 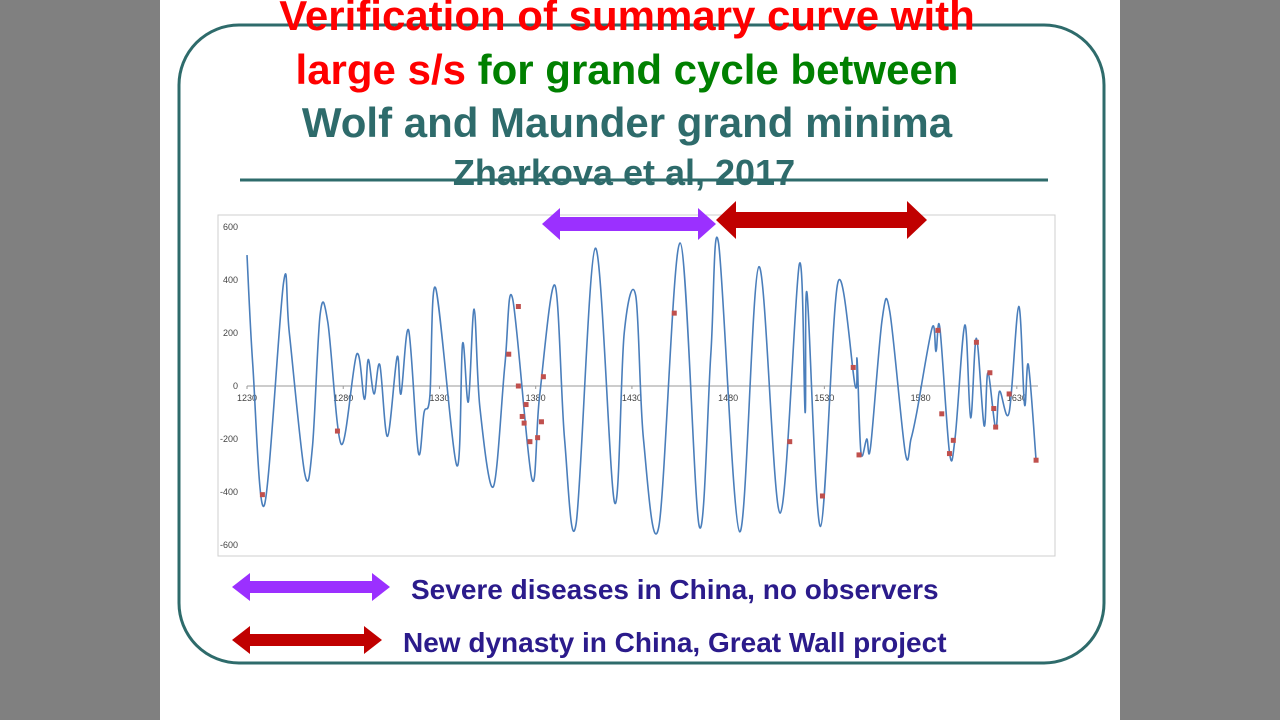 I want to click on x-tick-label: 1230, so click(x=247, y=398).